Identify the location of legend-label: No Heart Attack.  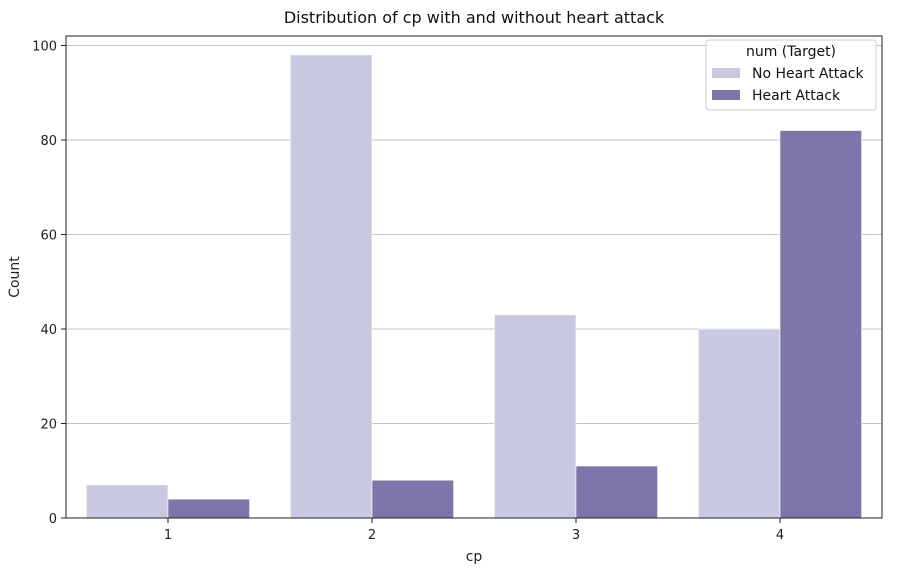
(808, 74).